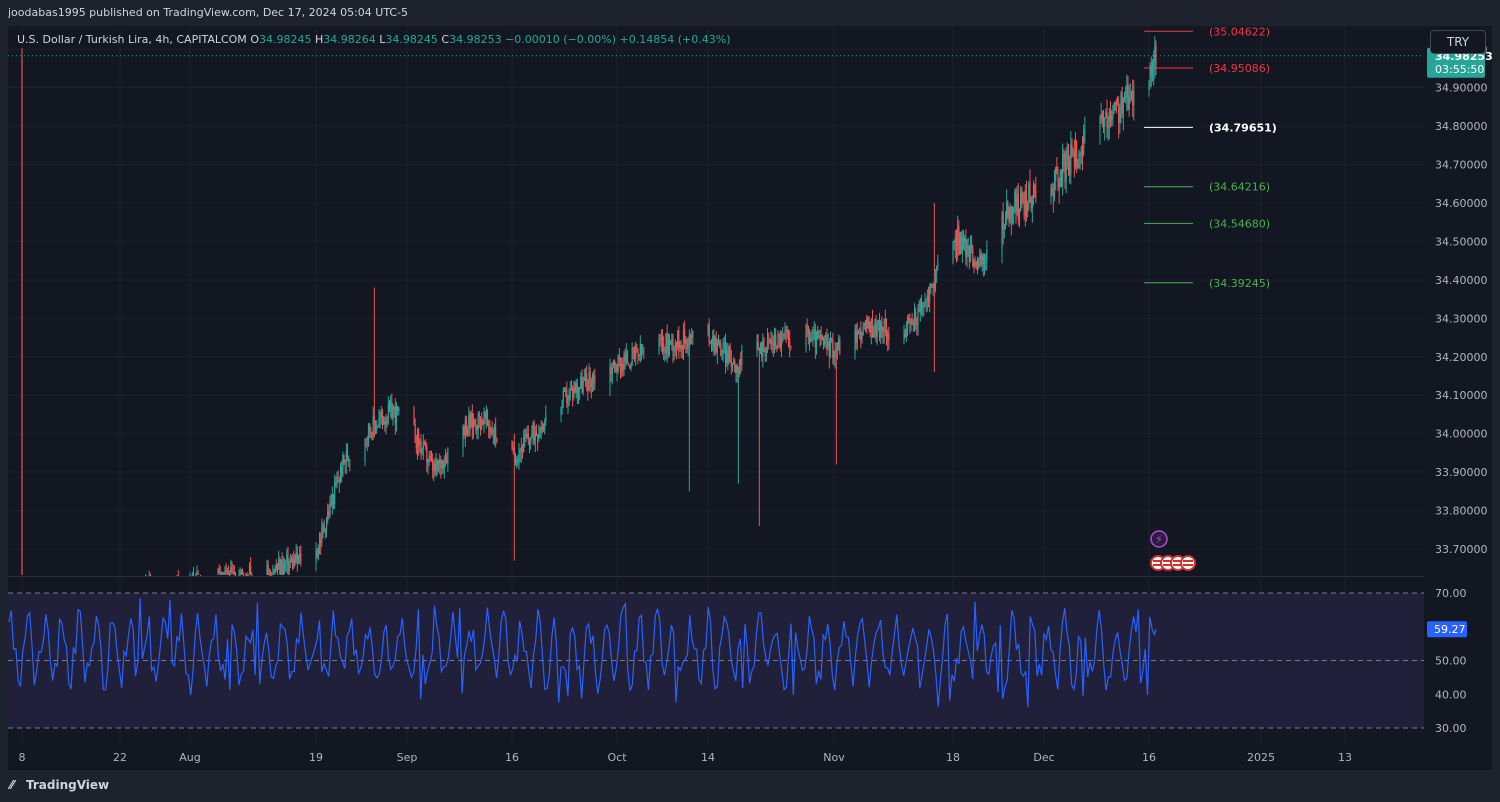 This screenshot has height=802, width=1500. Describe the element at coordinates (12, 785) in the screenshot. I see `tradingview-logo-icon: ⁄⁄` at that location.